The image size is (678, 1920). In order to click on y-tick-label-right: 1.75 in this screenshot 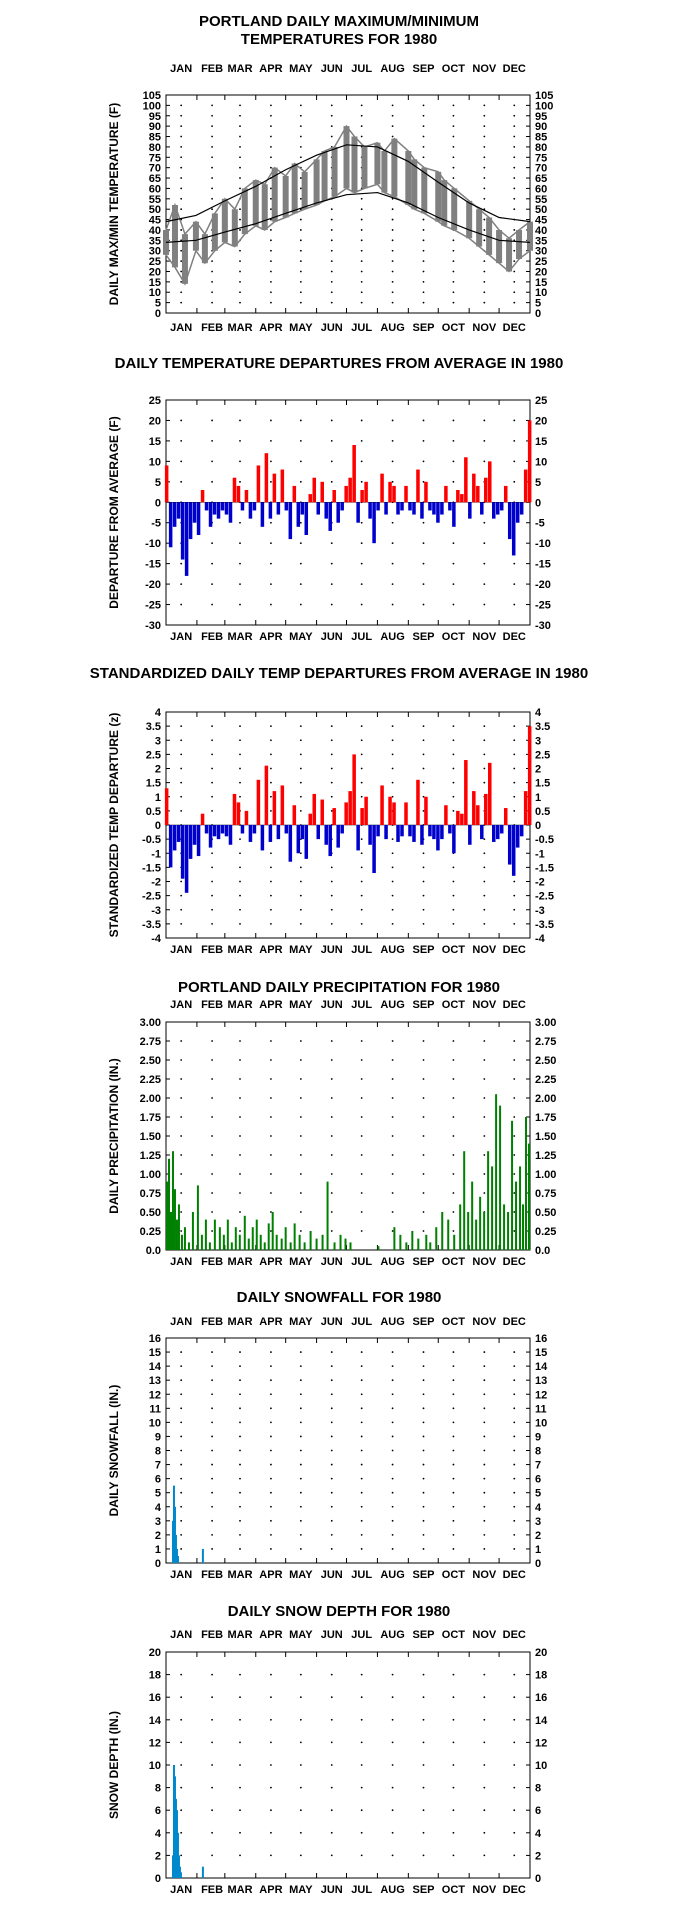, I will do `click(545, 1118)`.